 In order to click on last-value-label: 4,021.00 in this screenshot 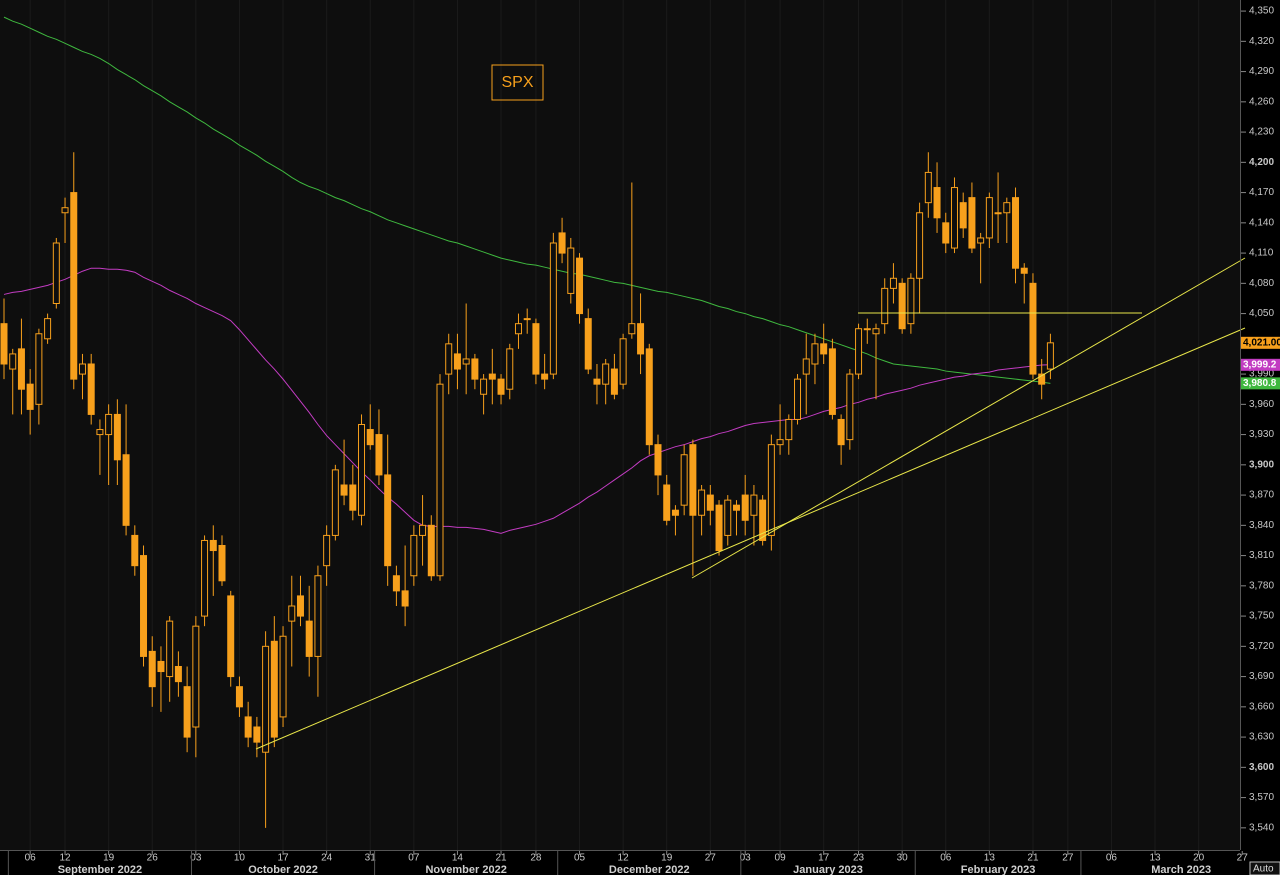, I will do `click(1261, 342)`.